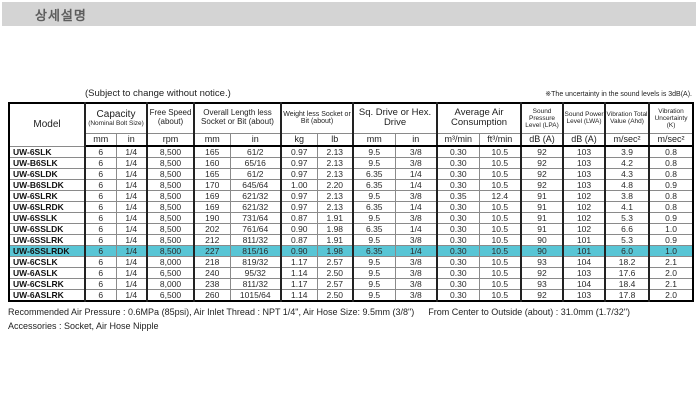 The height and width of the screenshot is (407, 700). What do you see at coordinates (47, 124) in the screenshot?
I see `header-model: Model` at bounding box center [47, 124].